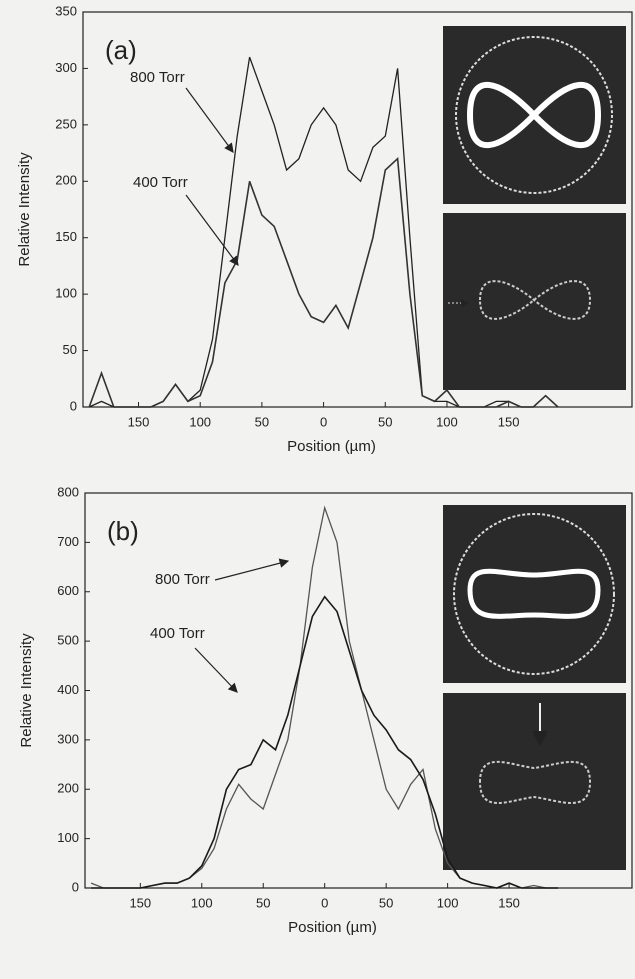 The height and width of the screenshot is (979, 635). What do you see at coordinates (534, 687) in the screenshot?
I see `inset-images-b` at bounding box center [534, 687].